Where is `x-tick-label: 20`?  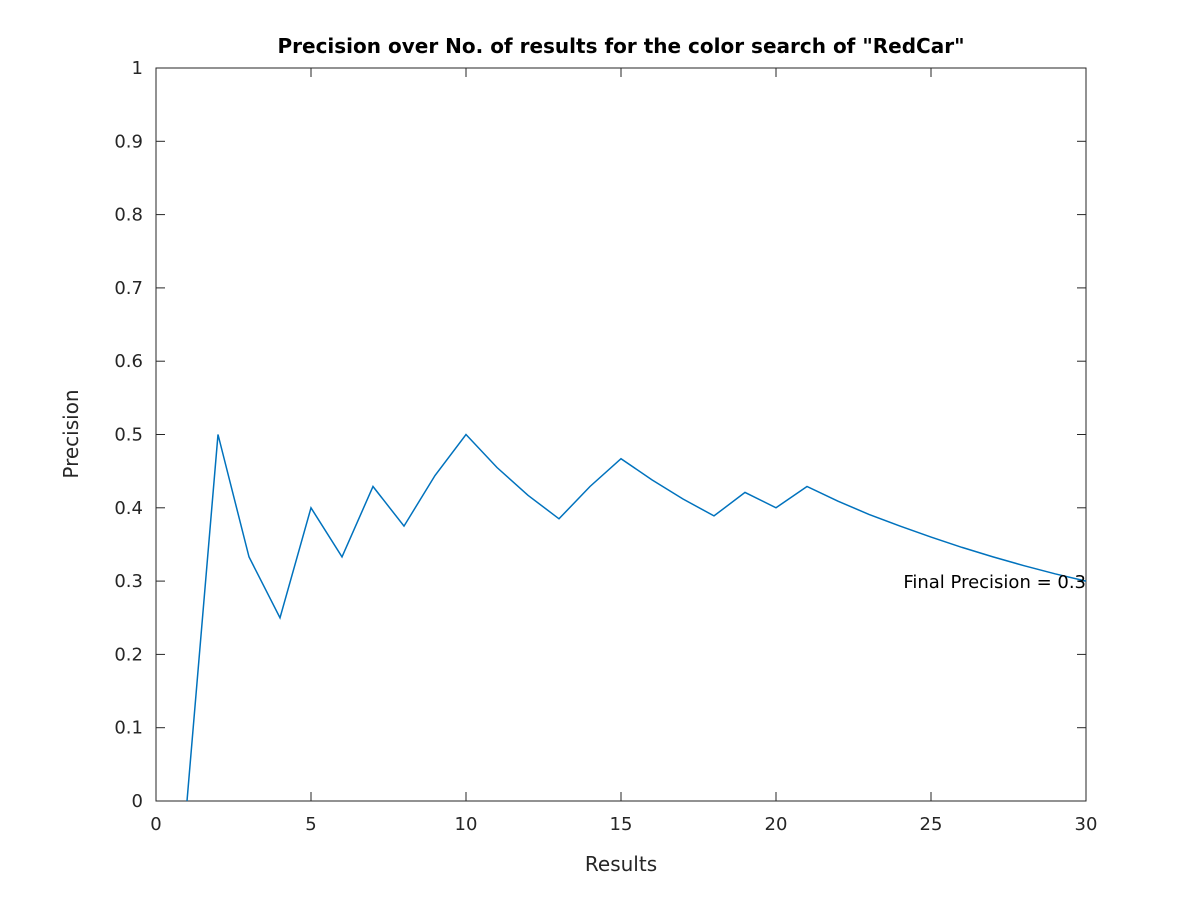
x-tick-label: 20 is located at coordinates (776, 824).